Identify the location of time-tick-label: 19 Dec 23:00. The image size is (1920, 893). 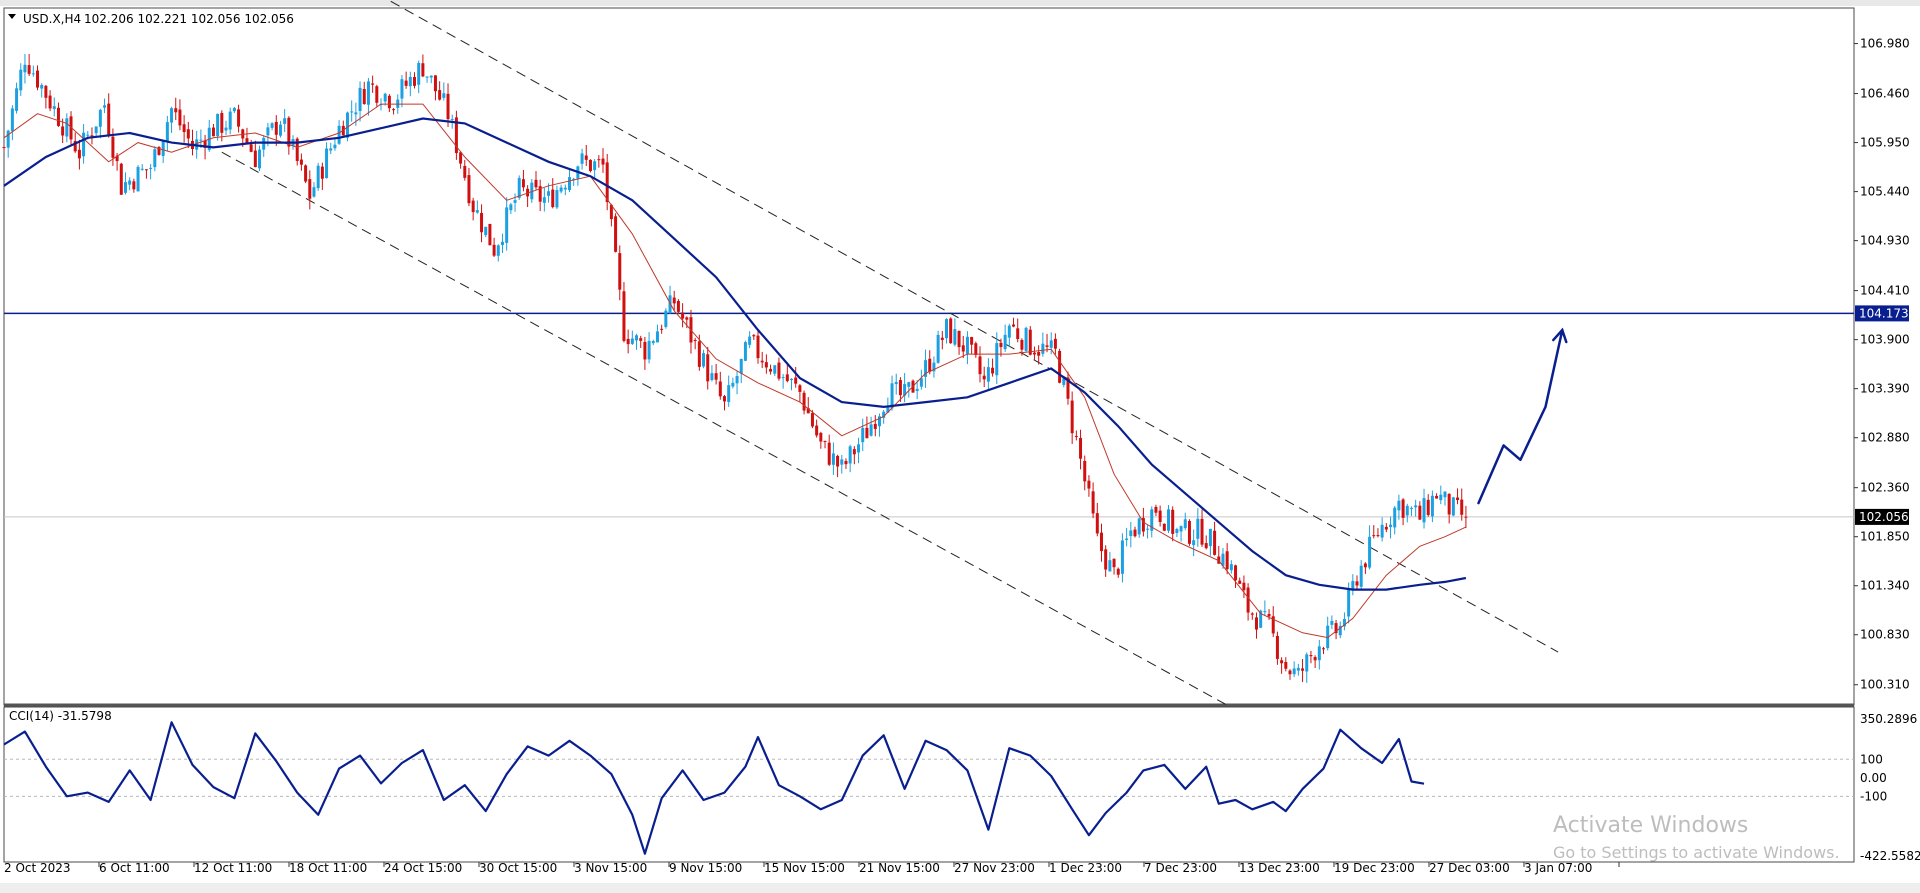
(1374, 868).